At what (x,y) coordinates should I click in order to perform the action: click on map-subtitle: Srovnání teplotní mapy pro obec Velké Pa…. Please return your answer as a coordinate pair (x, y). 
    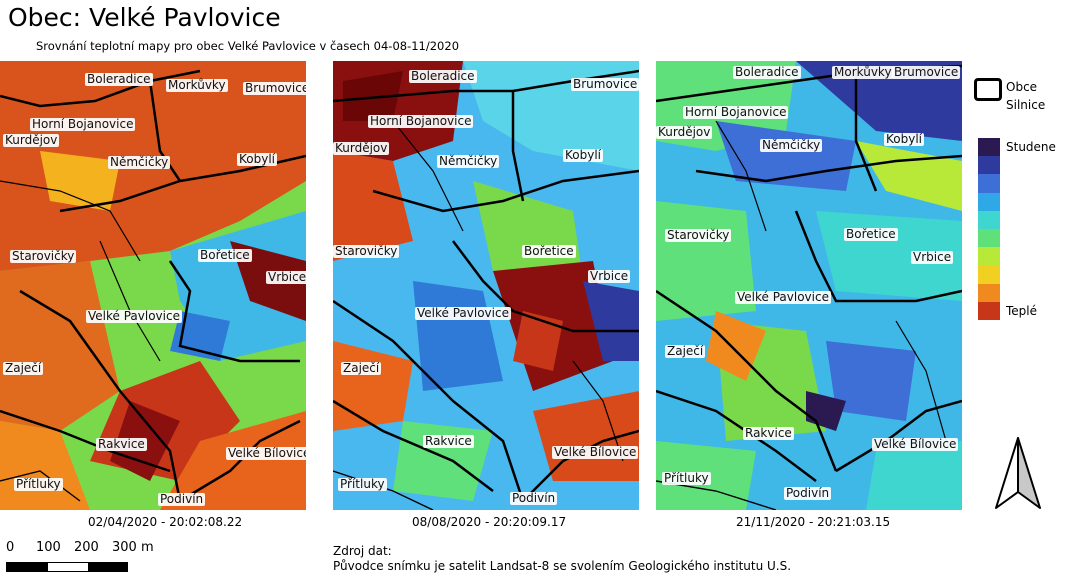
    Looking at the image, I should click on (248, 46).